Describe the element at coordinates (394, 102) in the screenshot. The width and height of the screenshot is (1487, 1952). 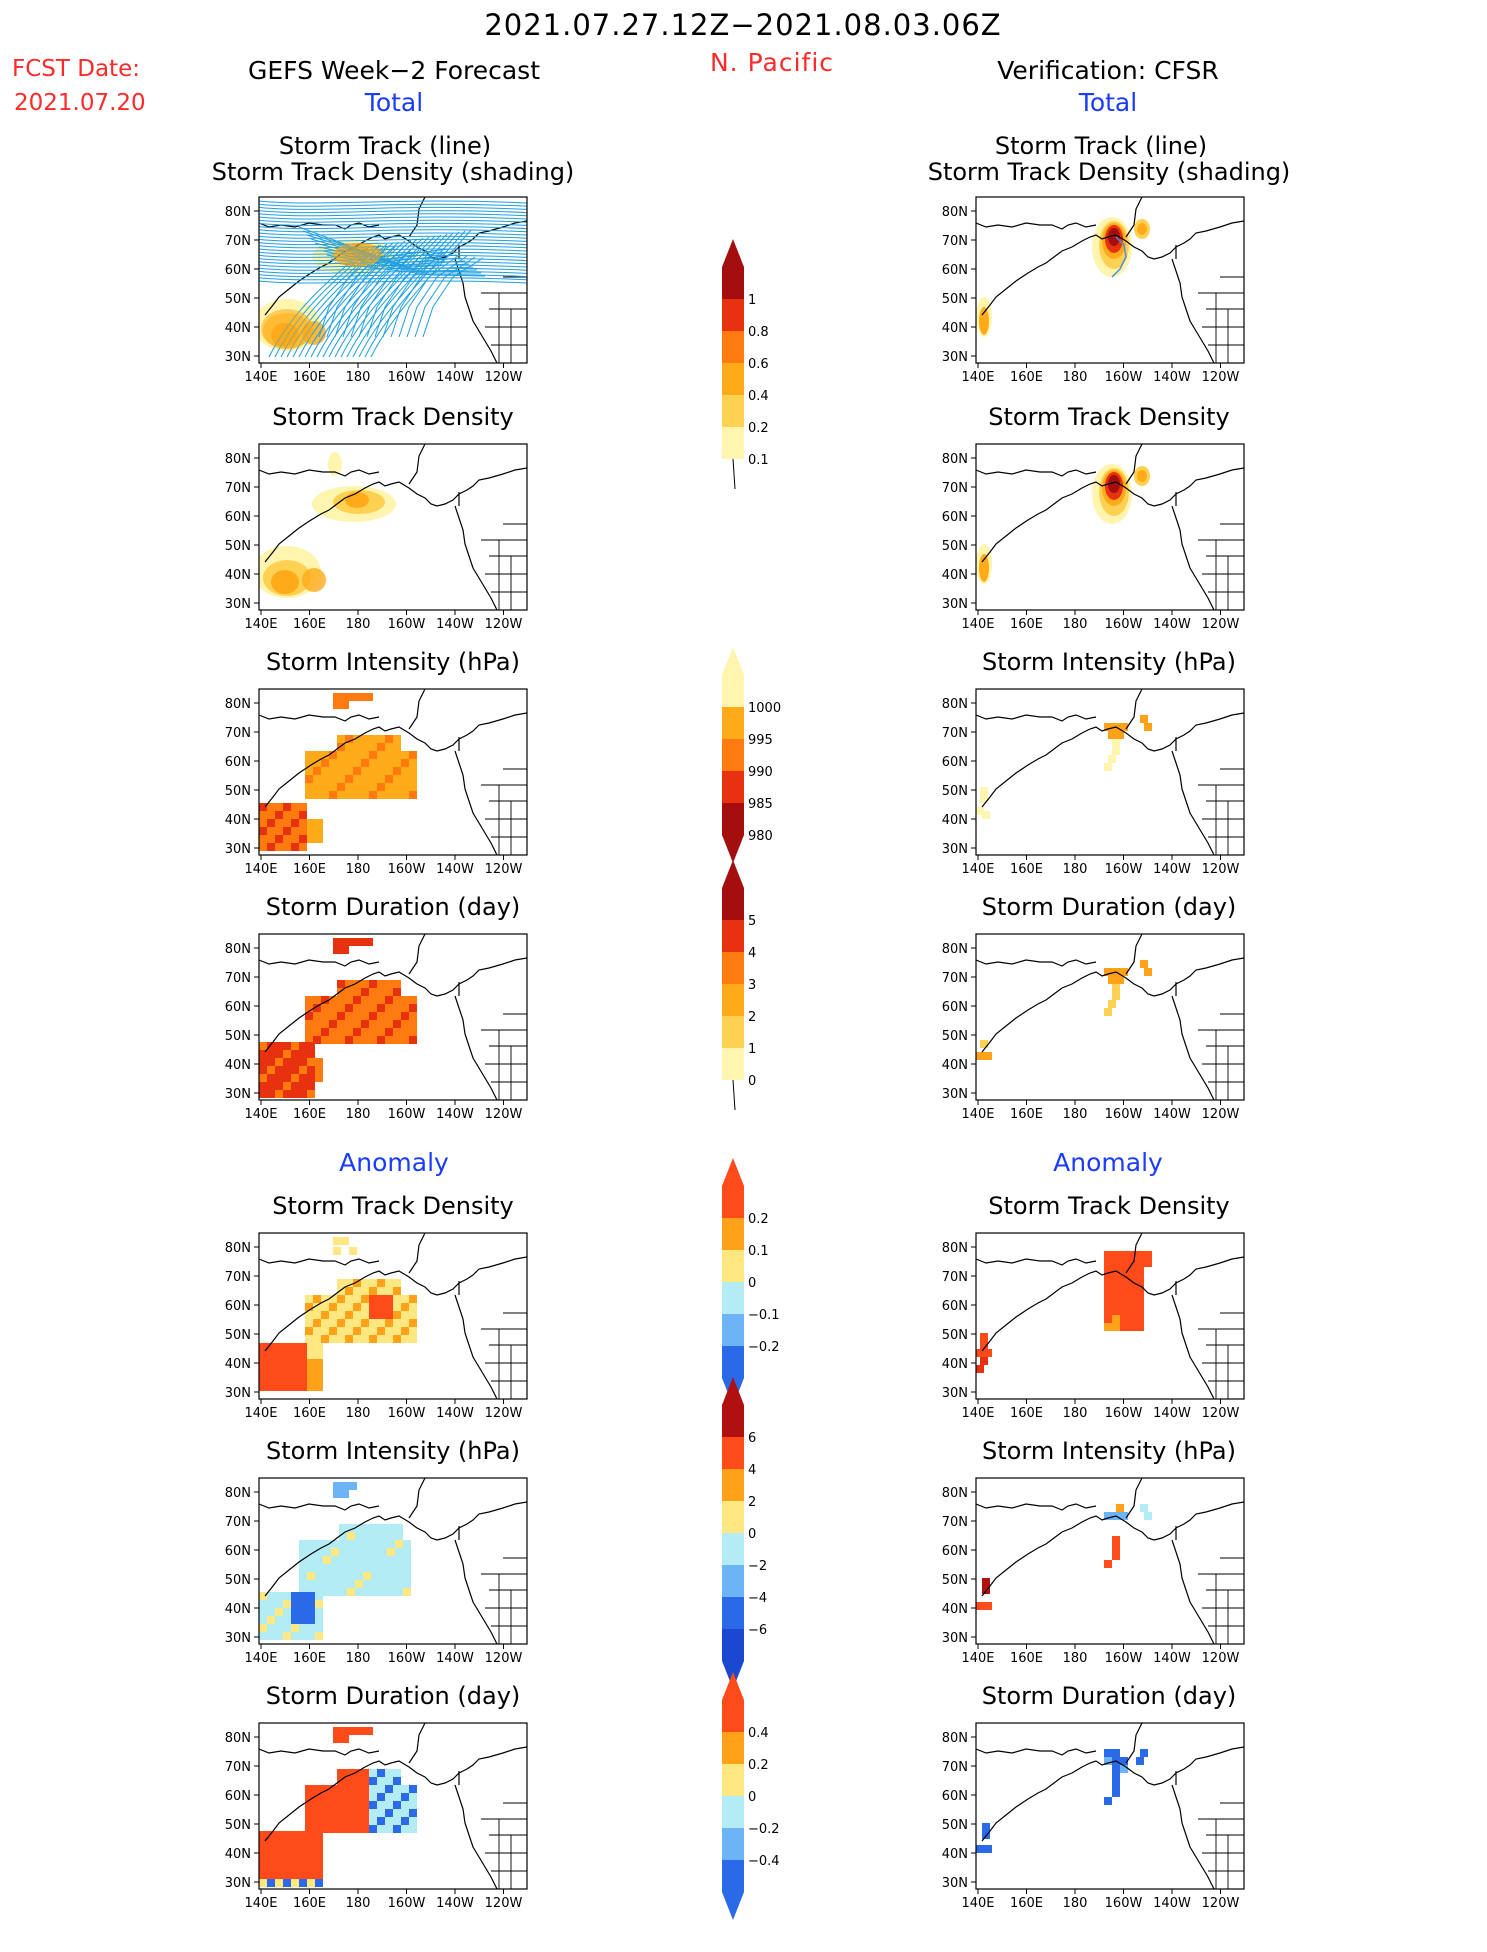
I see `left-total-label: Total` at that location.